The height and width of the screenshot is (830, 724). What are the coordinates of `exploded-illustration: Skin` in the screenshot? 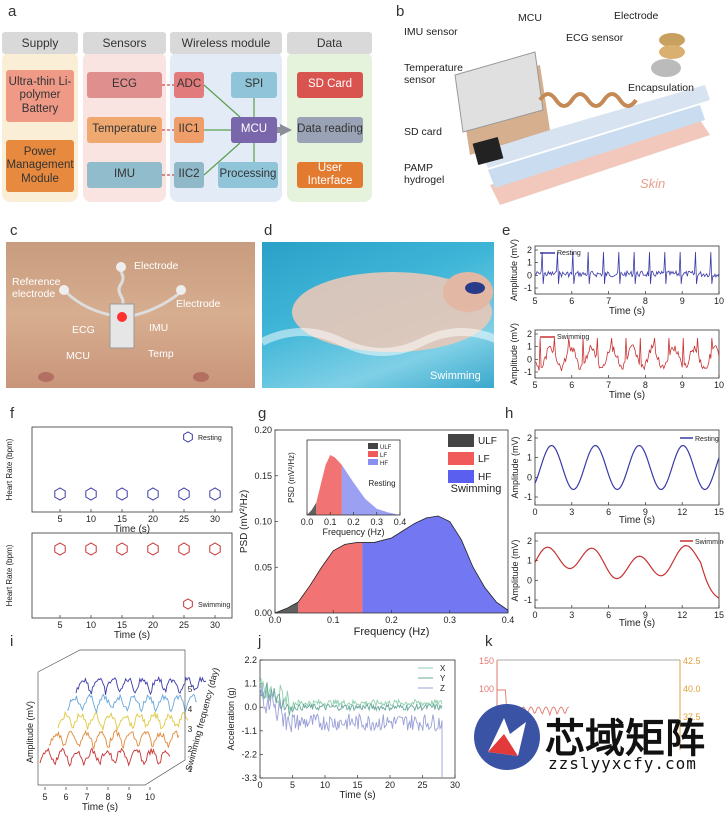 It's located at (582, 119).